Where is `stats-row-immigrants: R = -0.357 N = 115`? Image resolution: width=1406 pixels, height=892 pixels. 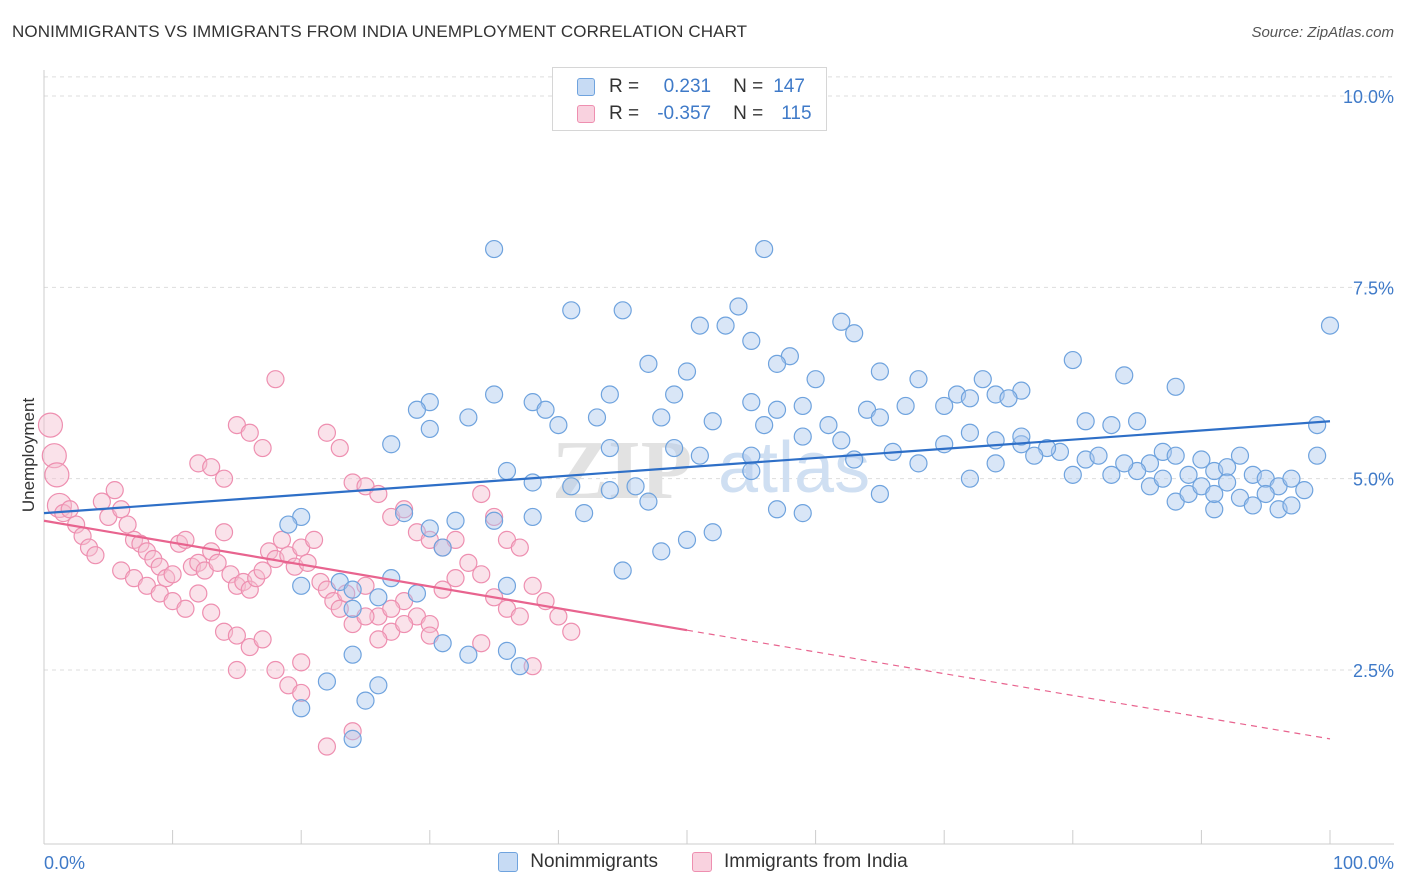 stats-row-immigrants: R = -0.357 N = 115 is located at coordinates (694, 114).